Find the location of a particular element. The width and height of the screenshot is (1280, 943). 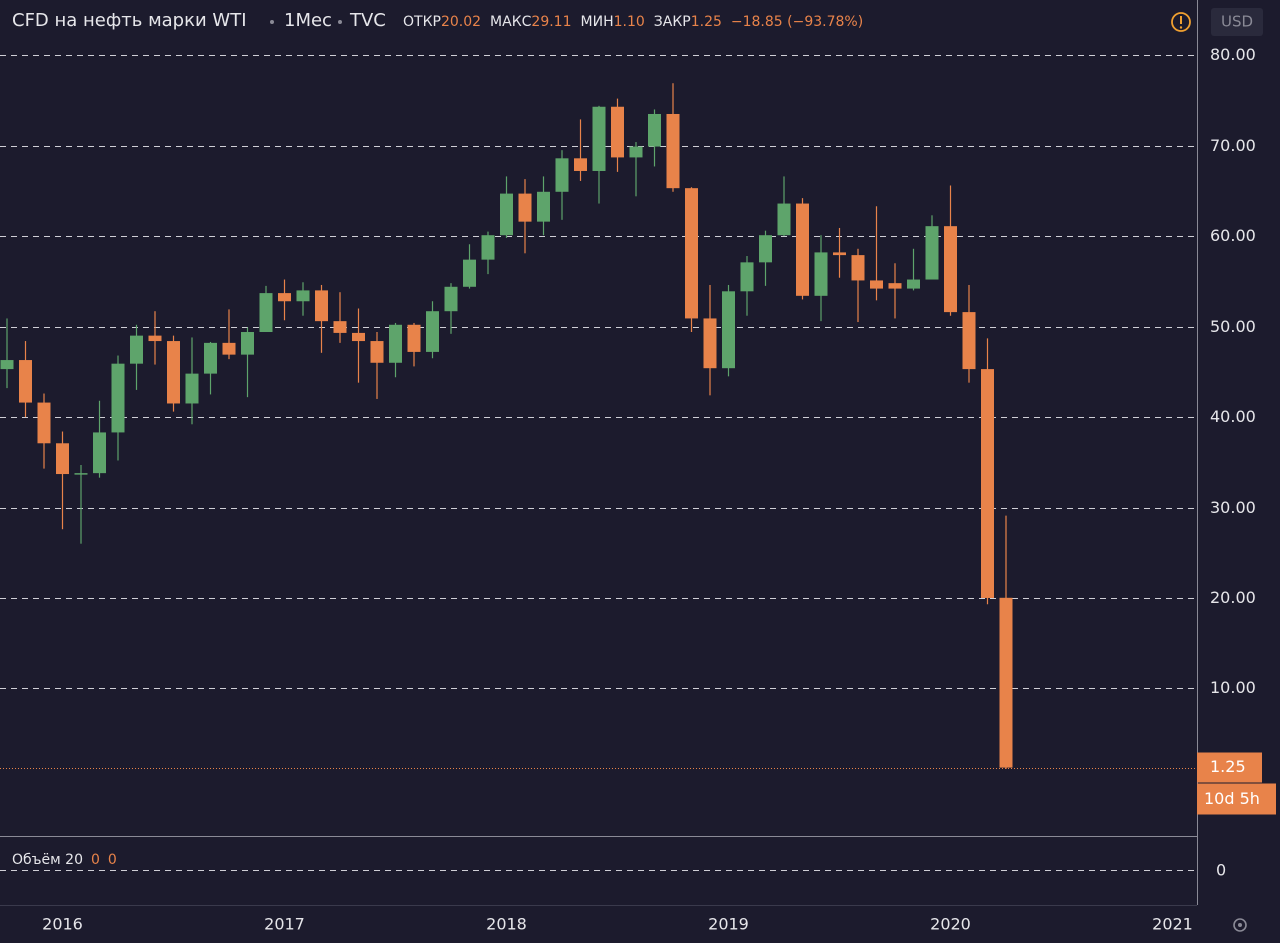

source: TVC is located at coordinates (367, 20).